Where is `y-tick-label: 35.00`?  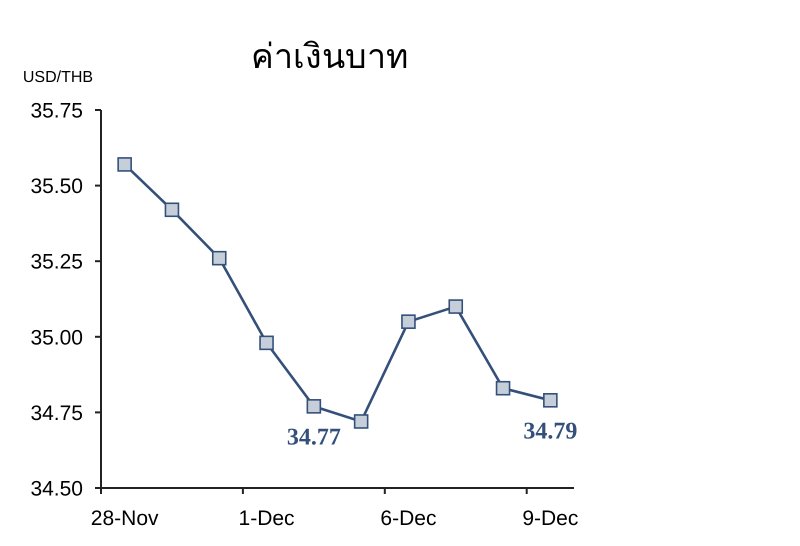
y-tick-label: 35.00 is located at coordinates (56, 338).